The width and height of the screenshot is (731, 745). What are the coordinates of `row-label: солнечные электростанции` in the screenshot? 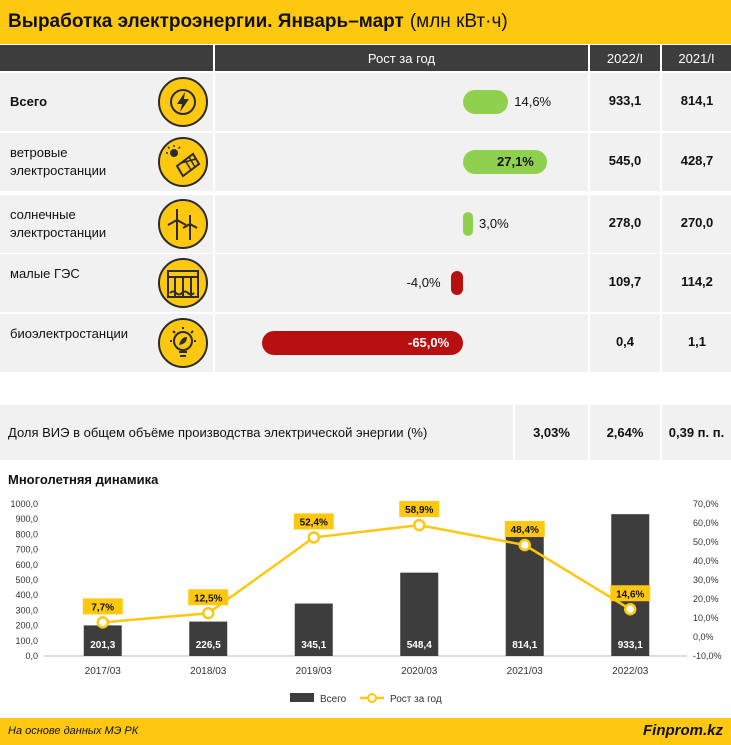 It's located at (58, 223).